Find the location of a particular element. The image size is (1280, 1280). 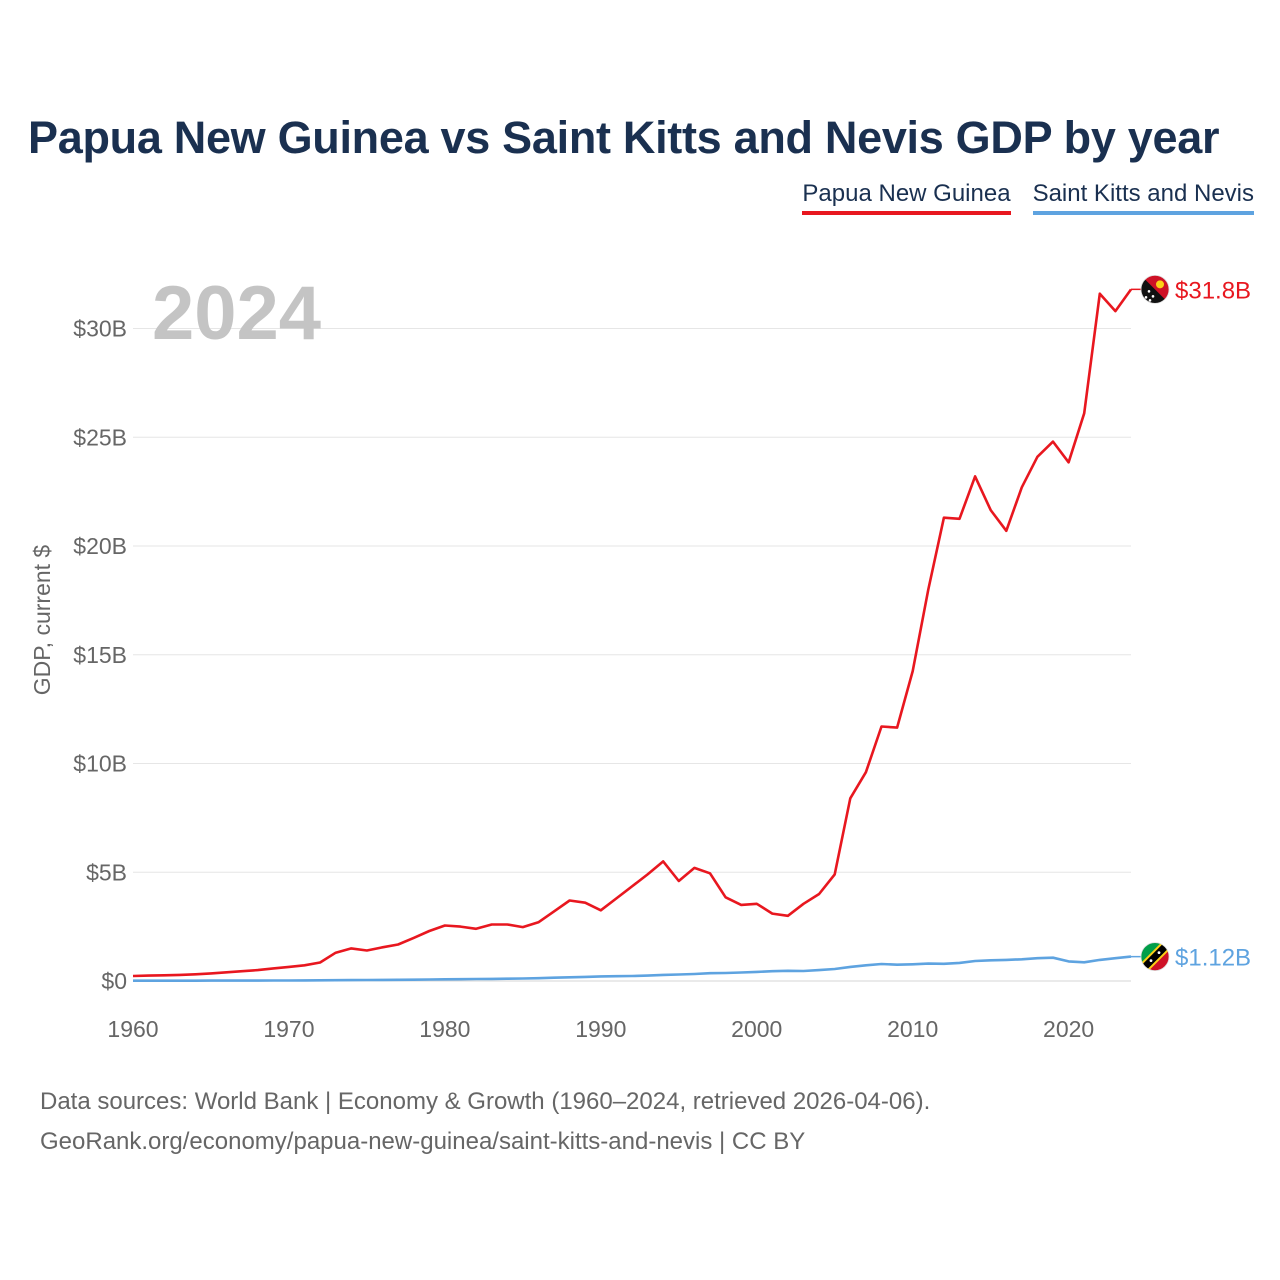

year-watermark: 2024 is located at coordinates (236, 313).